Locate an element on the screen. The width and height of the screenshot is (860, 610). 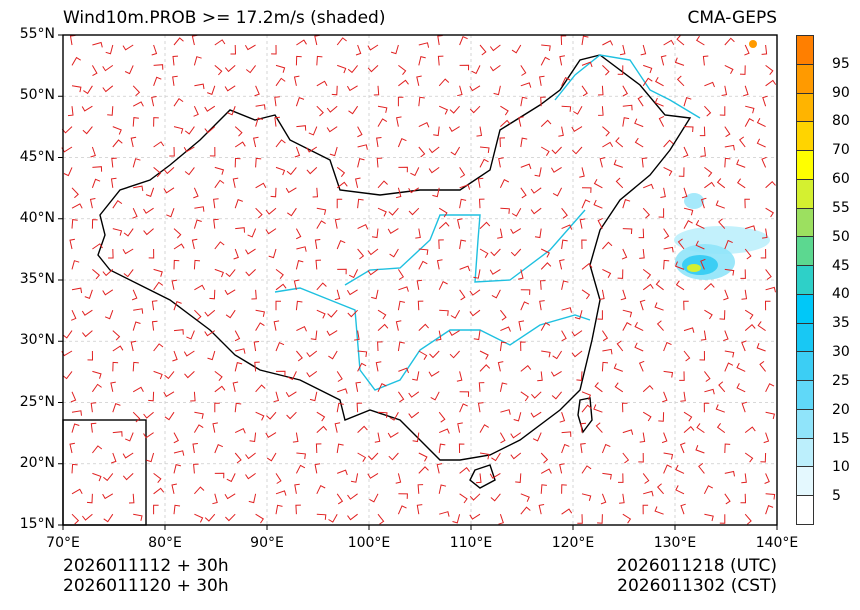
init-time: 2026011112 + 30h 2026011120 + 30h is located at coordinates (146, 576).